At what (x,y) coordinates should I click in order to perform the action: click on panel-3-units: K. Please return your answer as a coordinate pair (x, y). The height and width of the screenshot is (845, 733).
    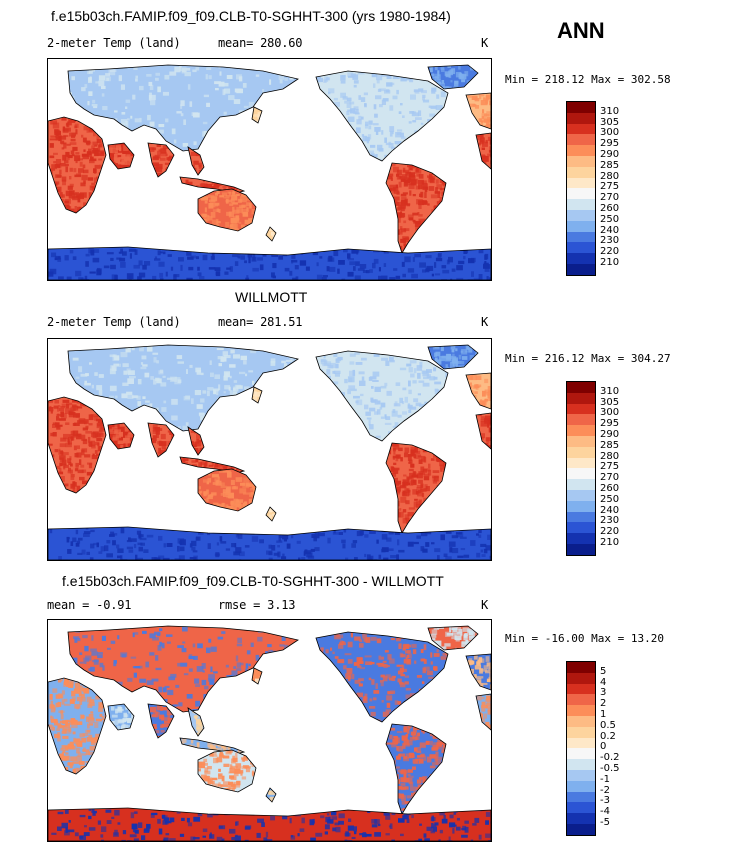
    Looking at the image, I should click on (485, 605).